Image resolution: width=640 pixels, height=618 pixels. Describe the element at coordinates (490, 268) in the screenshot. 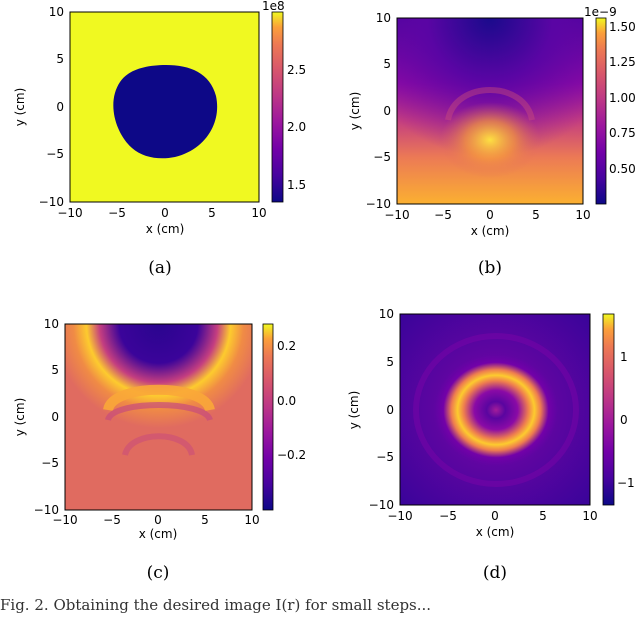

I see `panel-b-label: (b)` at that location.